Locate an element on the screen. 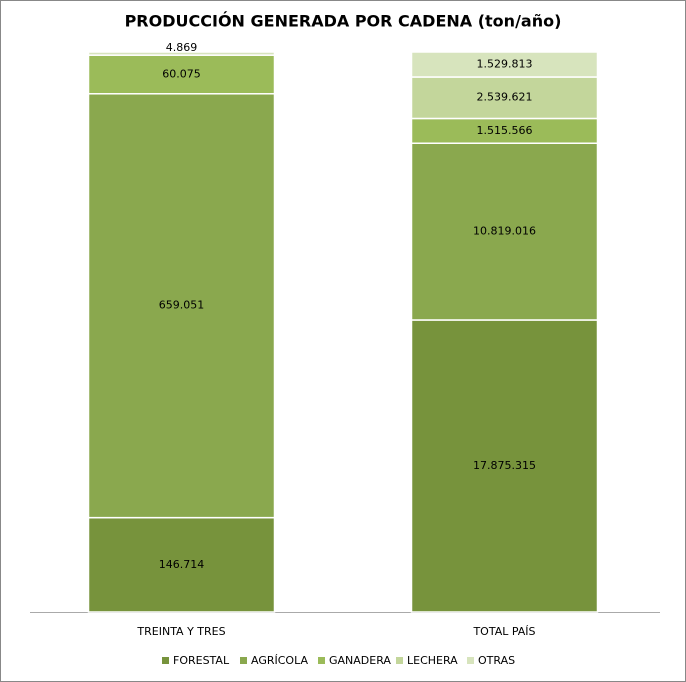  legend-label: GANADERA is located at coordinates (360, 660).